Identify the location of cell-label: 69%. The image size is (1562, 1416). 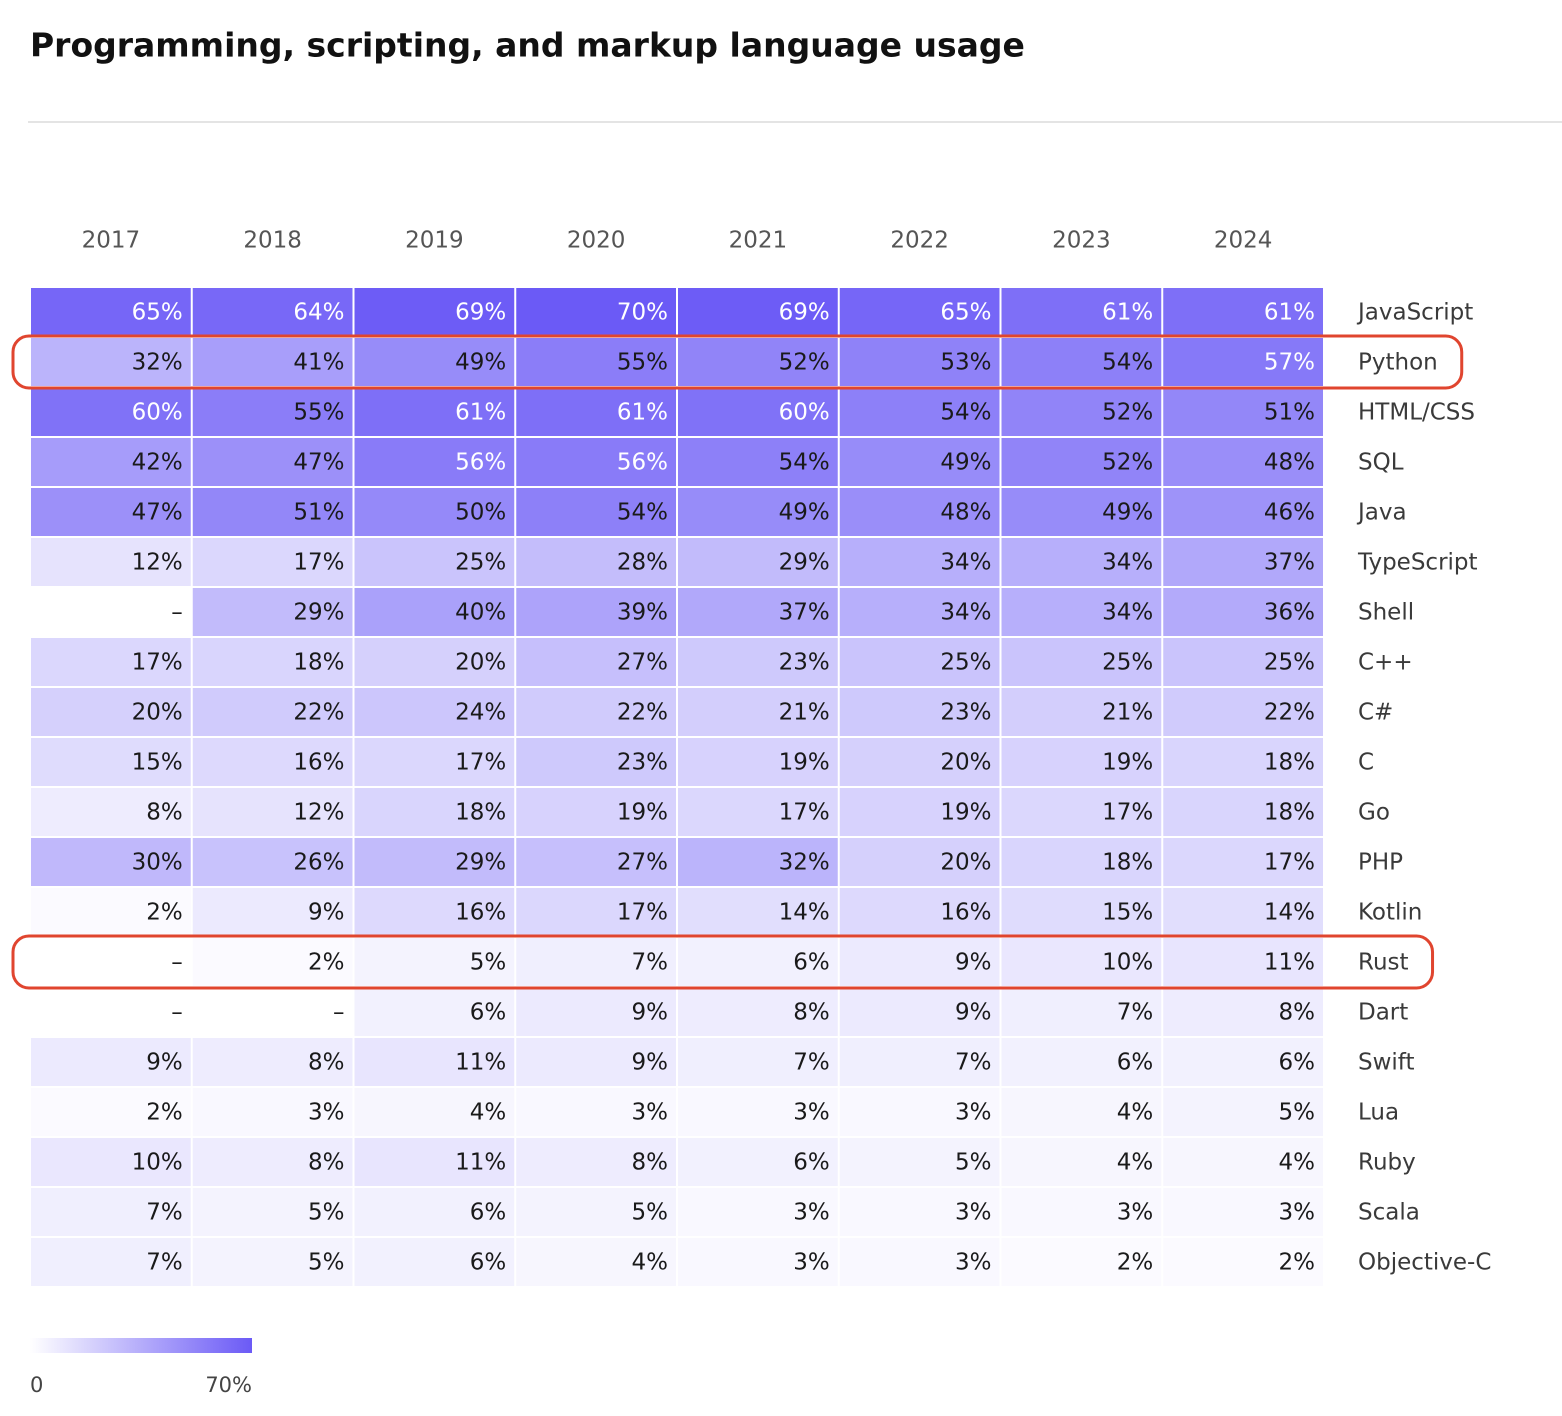
(480, 313).